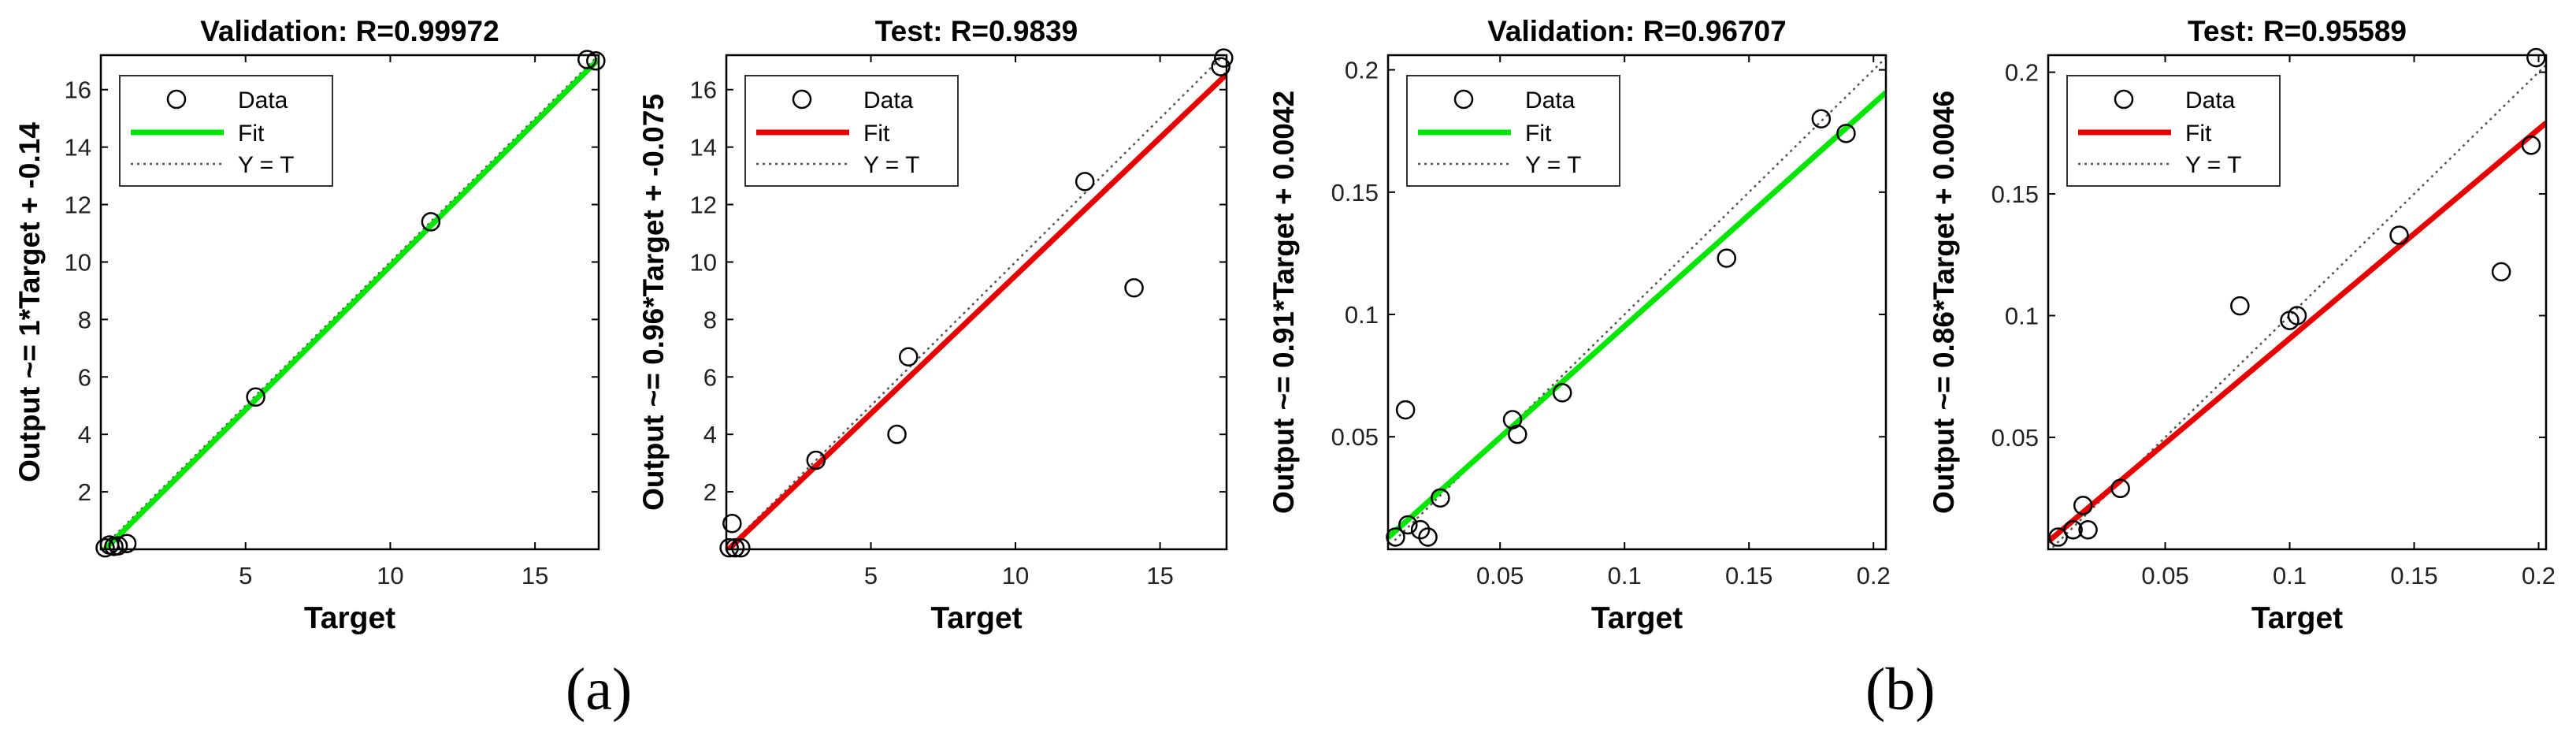 The width and height of the screenshot is (2576, 740). Describe the element at coordinates (1015, 575) in the screenshot. I see `x-tick-label: 10` at that location.